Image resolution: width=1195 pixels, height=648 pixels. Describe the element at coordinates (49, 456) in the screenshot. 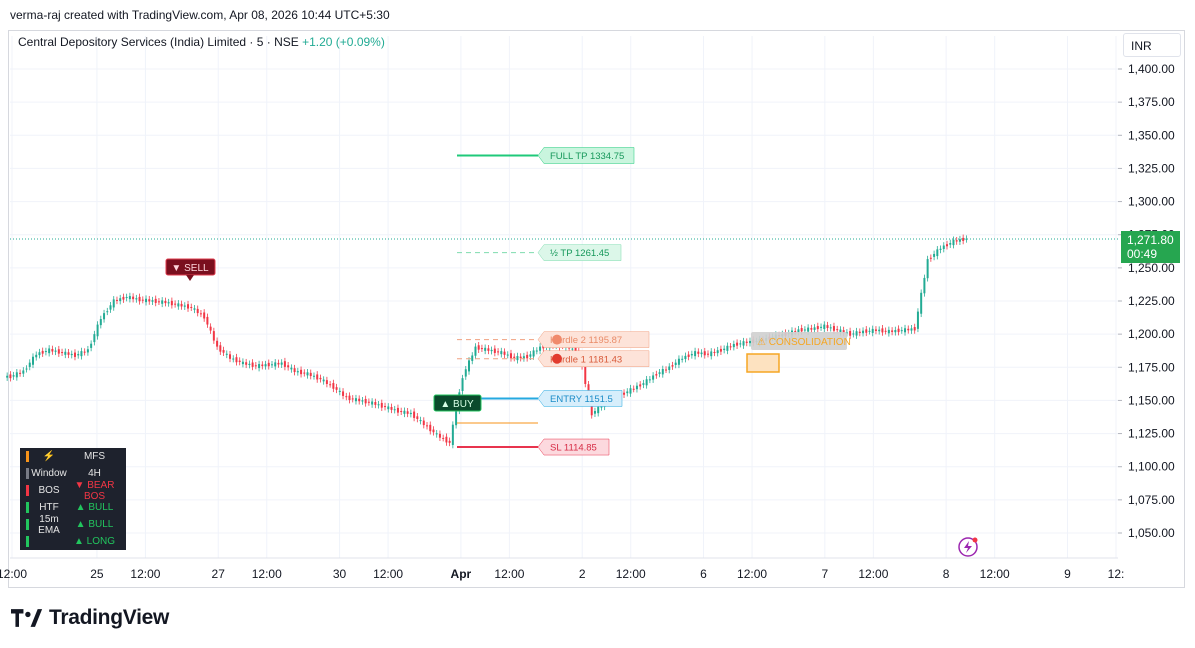

I see `status-key: ⚡` at that location.